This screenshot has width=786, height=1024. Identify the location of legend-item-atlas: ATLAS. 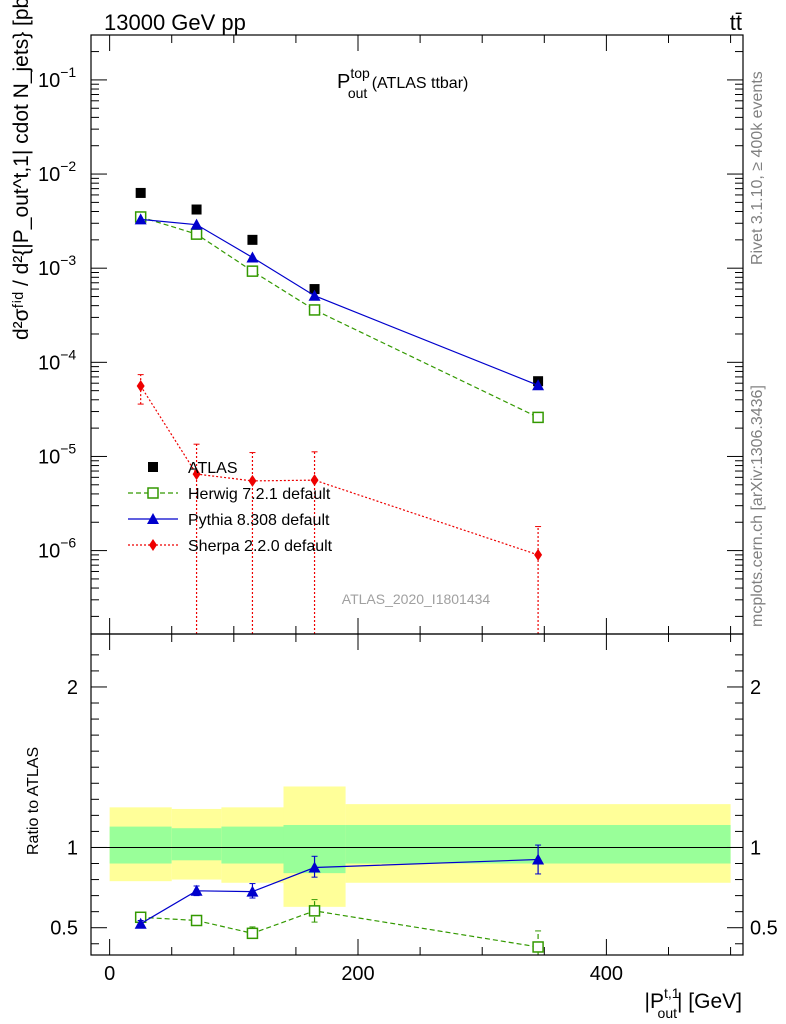
(193, 468).